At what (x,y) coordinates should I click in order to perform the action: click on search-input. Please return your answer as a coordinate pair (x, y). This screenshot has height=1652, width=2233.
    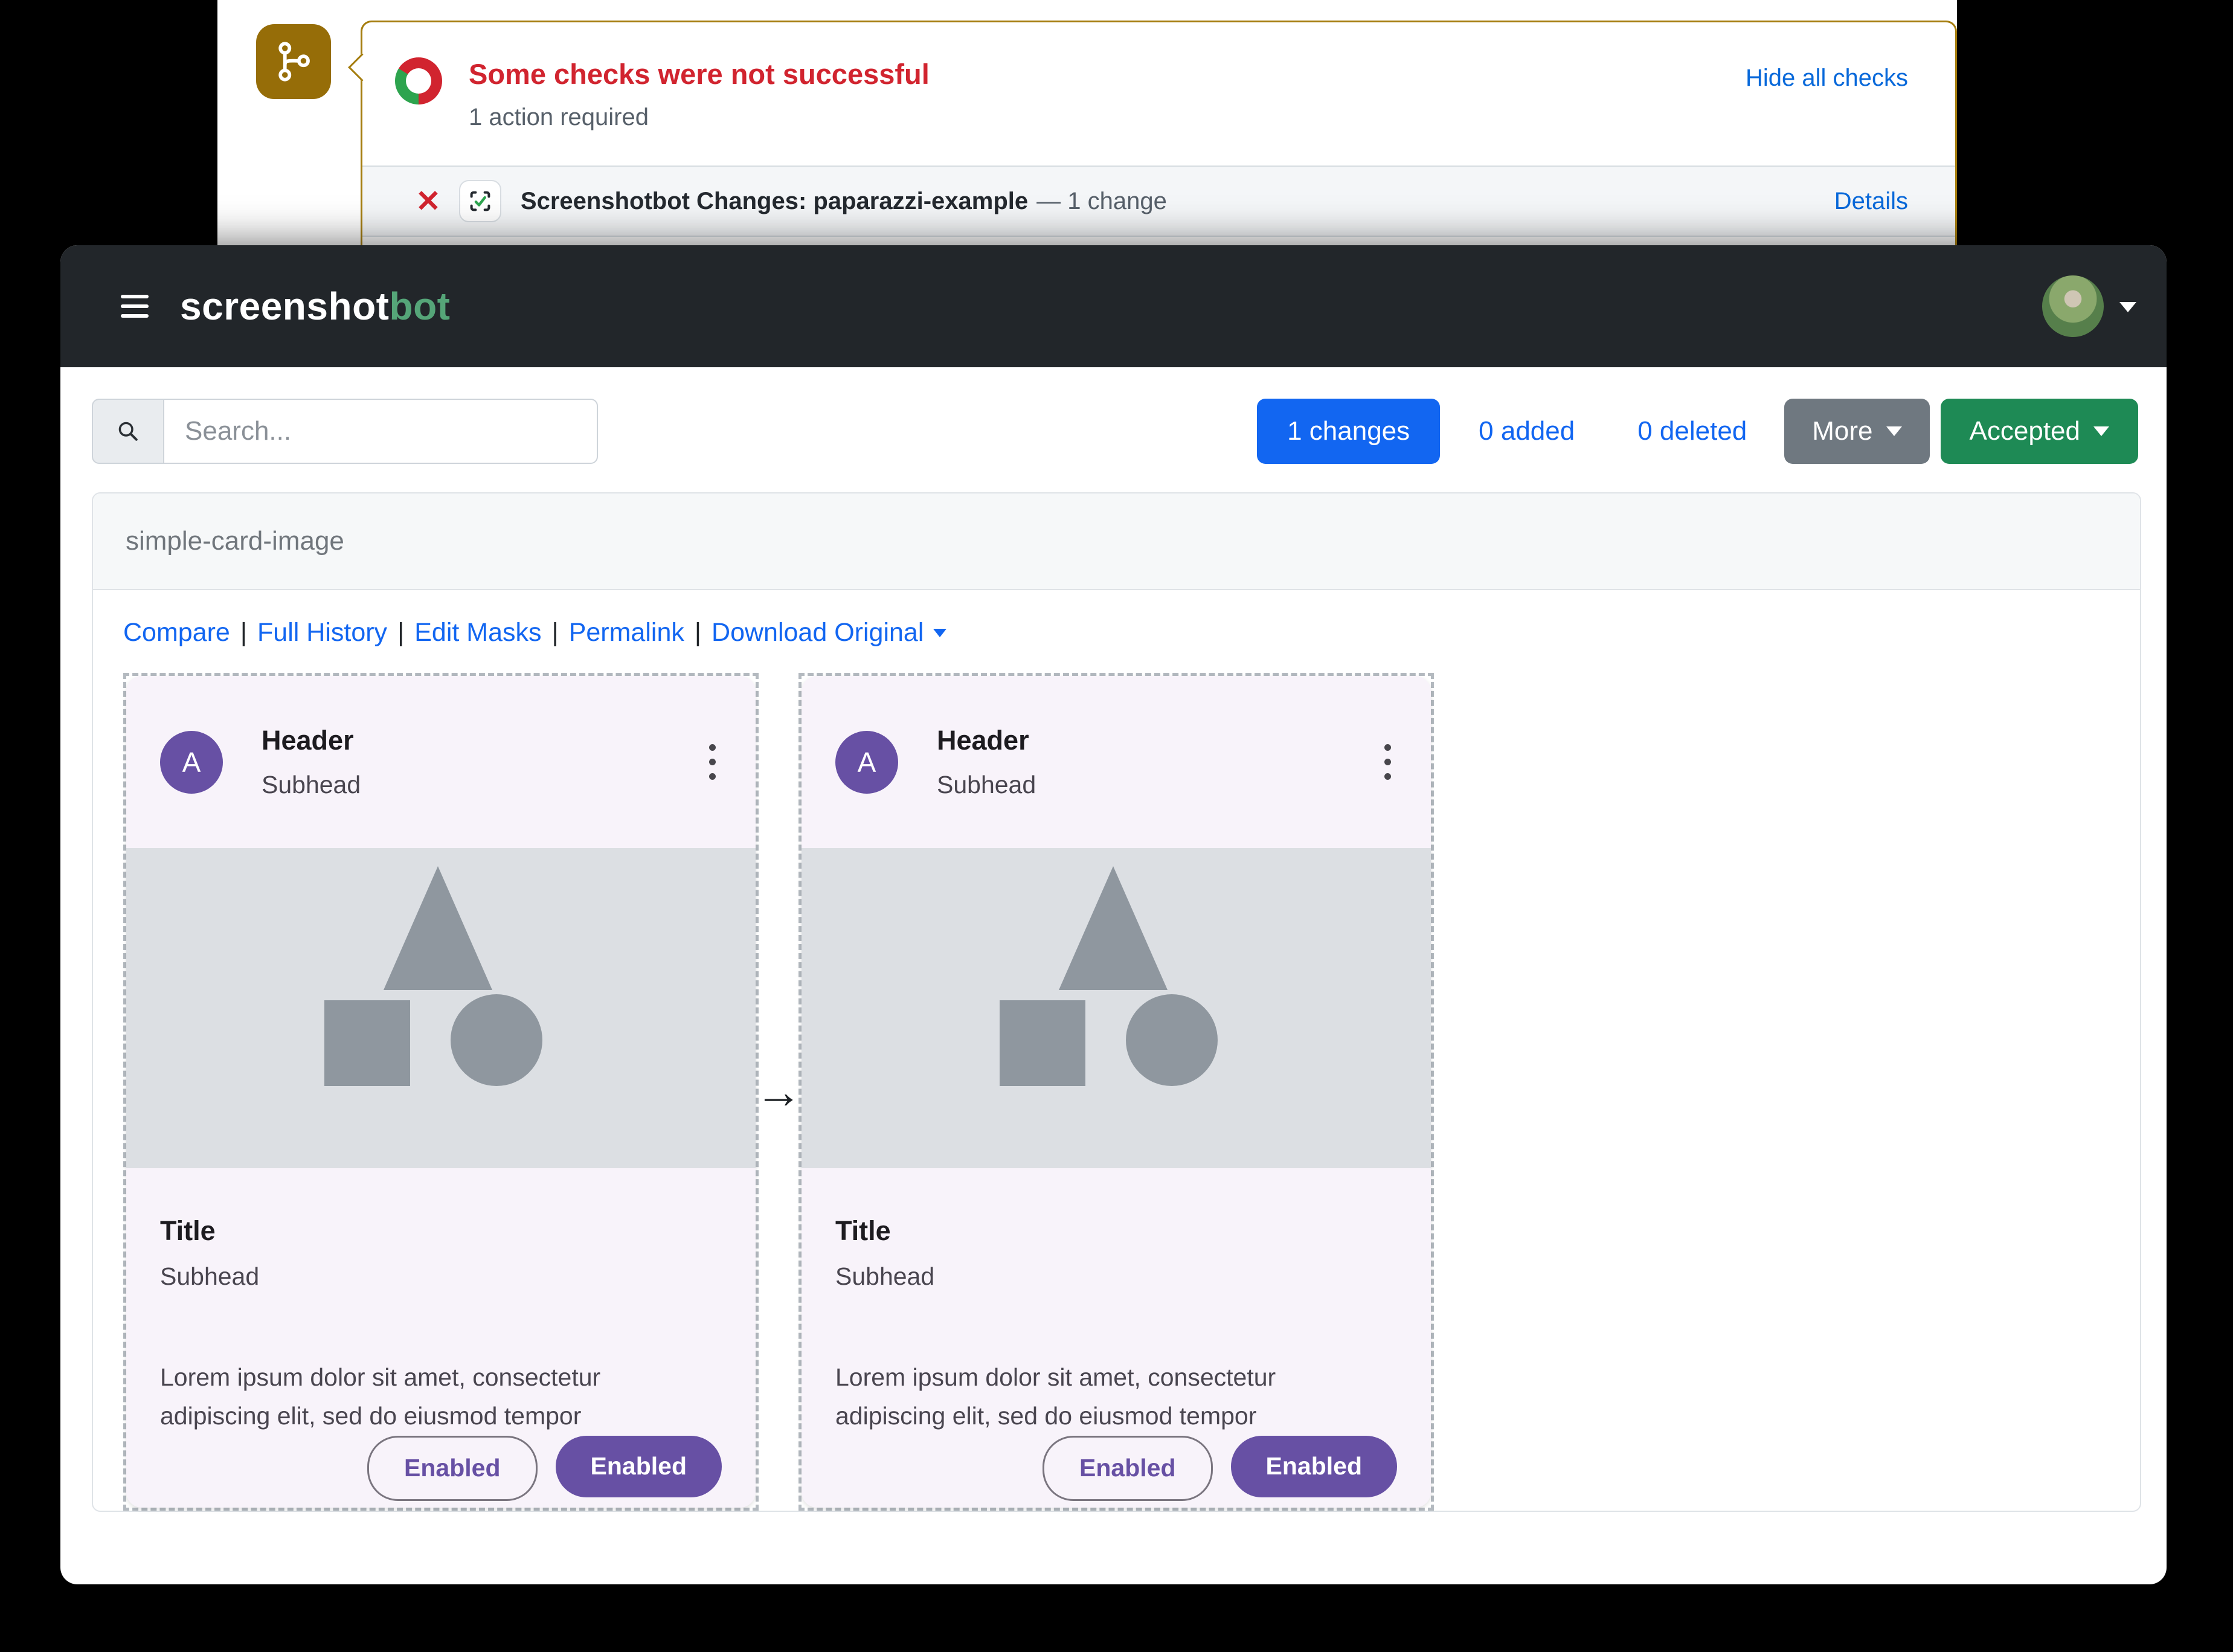
    Looking at the image, I should click on (380, 431).